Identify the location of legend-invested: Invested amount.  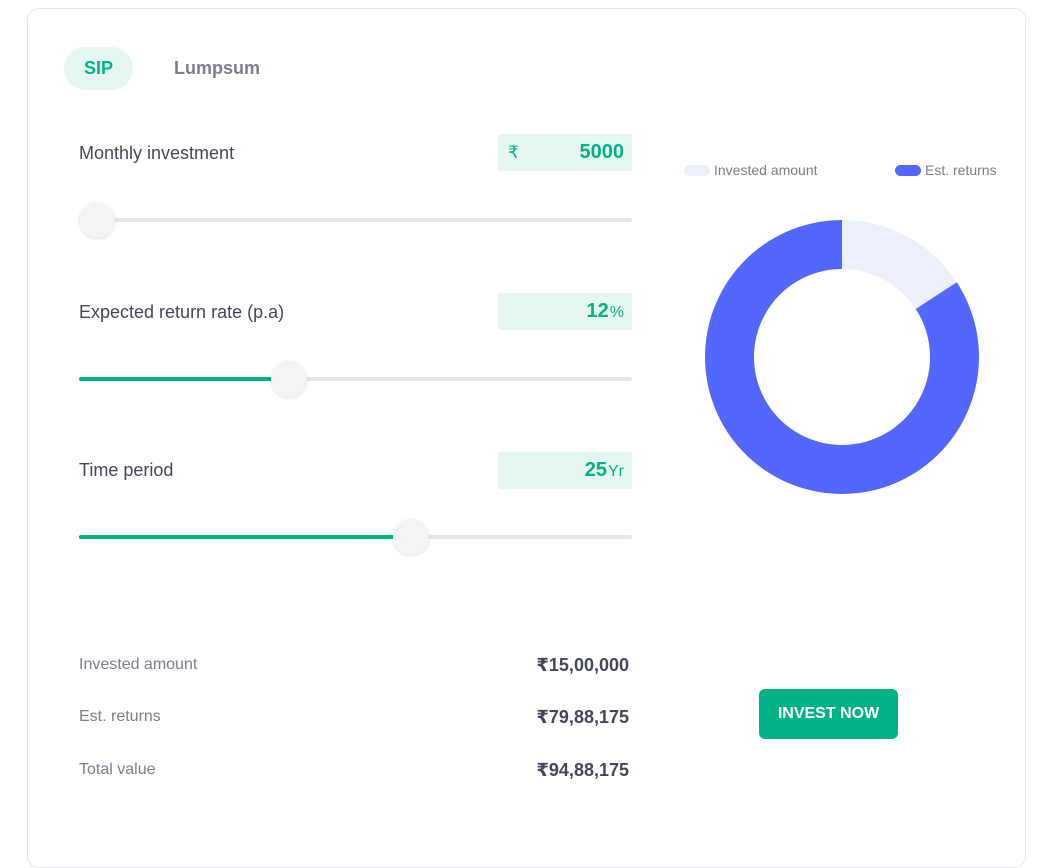
(751, 170).